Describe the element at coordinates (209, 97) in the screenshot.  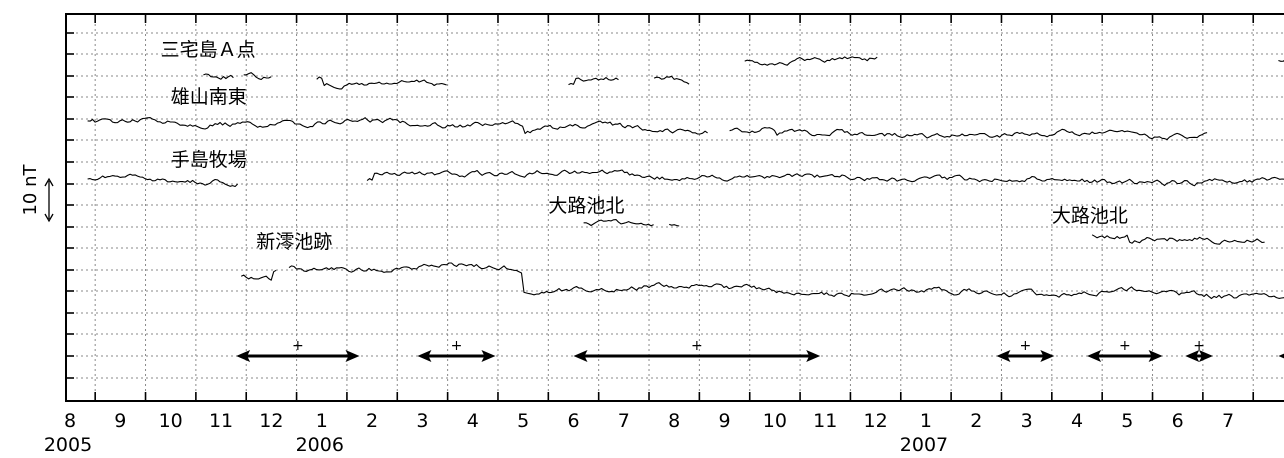
I see `series-label: 雄山南東` at that location.